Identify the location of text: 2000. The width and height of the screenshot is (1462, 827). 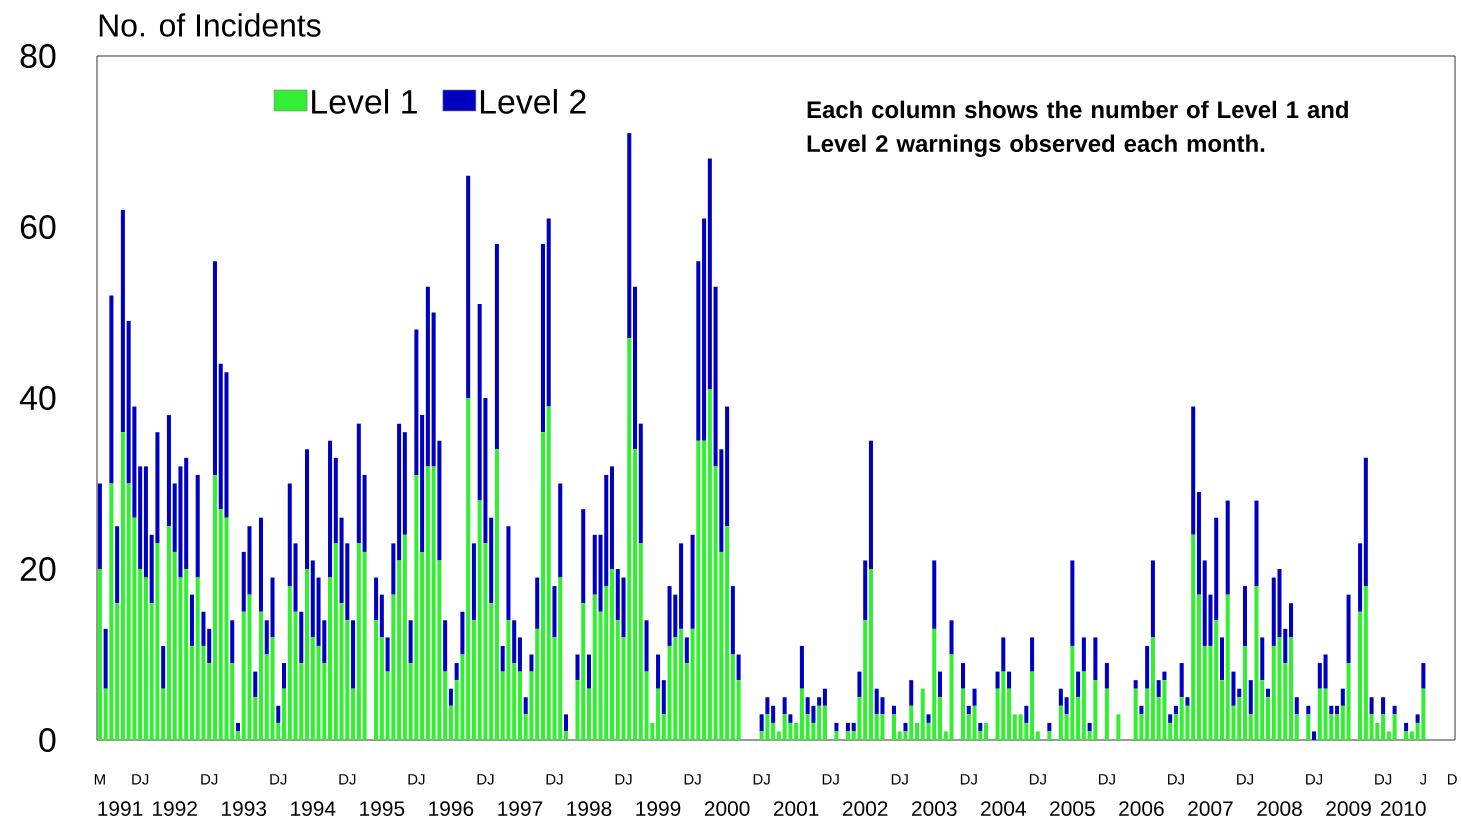
(727, 809).